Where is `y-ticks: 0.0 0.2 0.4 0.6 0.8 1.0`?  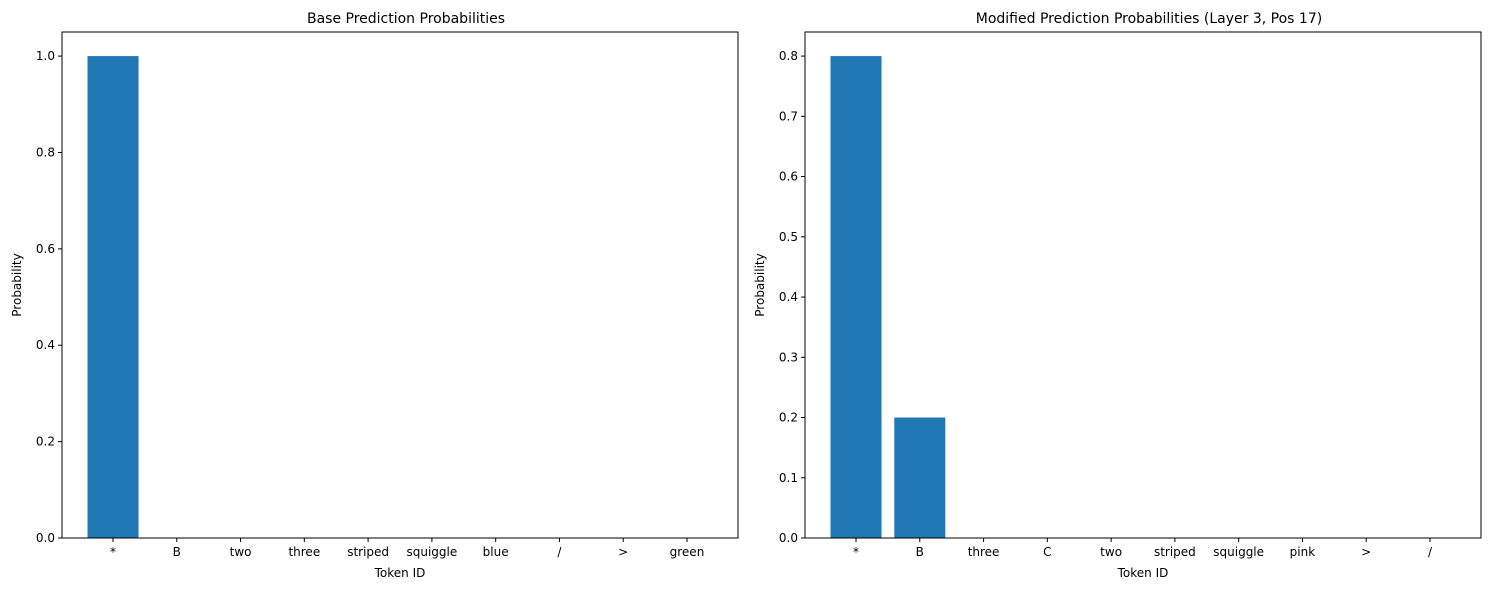 y-ticks: 0.0 0.2 0.4 0.6 0.8 1.0 is located at coordinates (49, 297).